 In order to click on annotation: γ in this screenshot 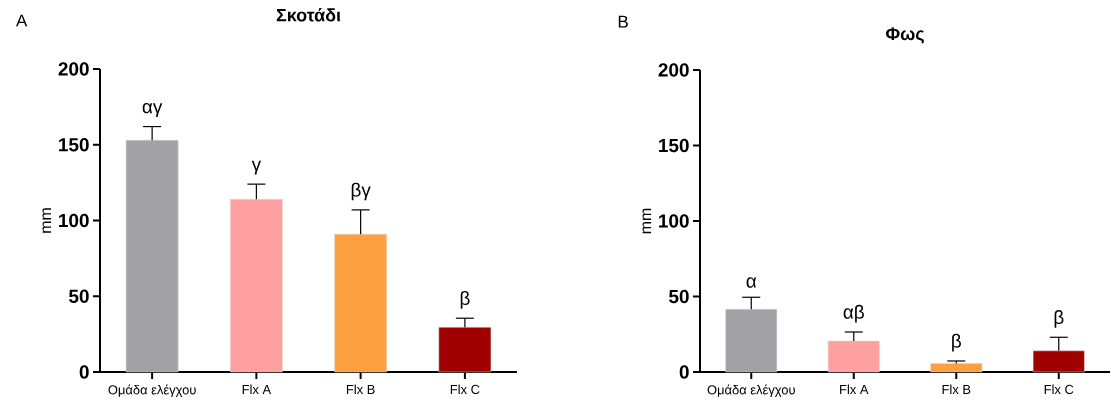, I will do `click(256, 167)`.